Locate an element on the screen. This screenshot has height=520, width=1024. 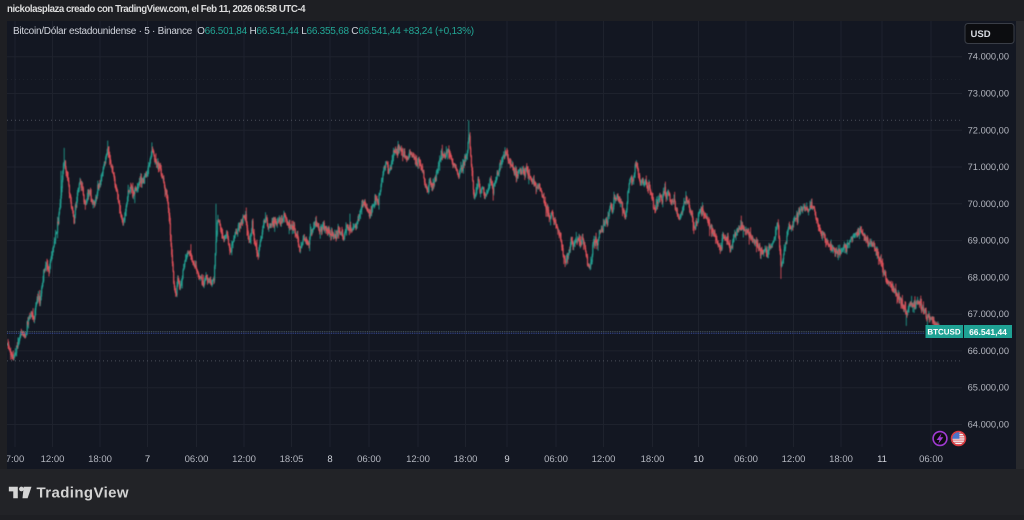
svg-text: 68.000,00 is located at coordinates (988, 277).